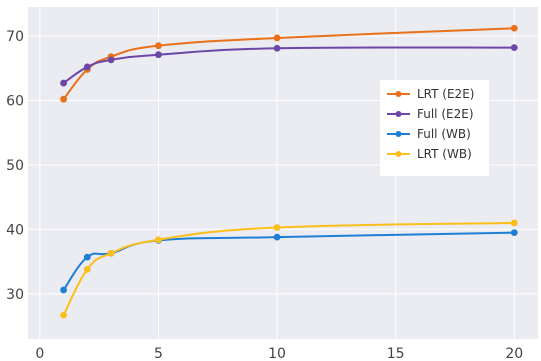 This screenshot has width=541, height=361. Describe the element at coordinates (444, 154) in the screenshot. I see `legend-label: LRT (WB)` at that location.